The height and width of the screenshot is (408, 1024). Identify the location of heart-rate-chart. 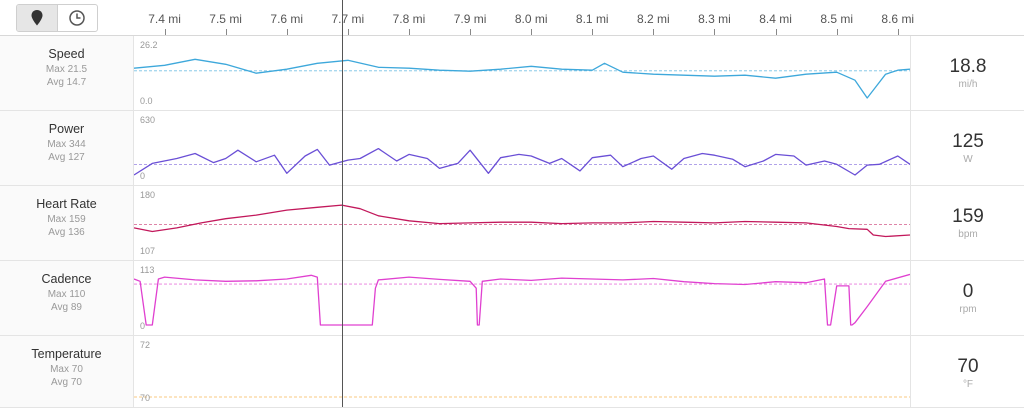
(522, 221).